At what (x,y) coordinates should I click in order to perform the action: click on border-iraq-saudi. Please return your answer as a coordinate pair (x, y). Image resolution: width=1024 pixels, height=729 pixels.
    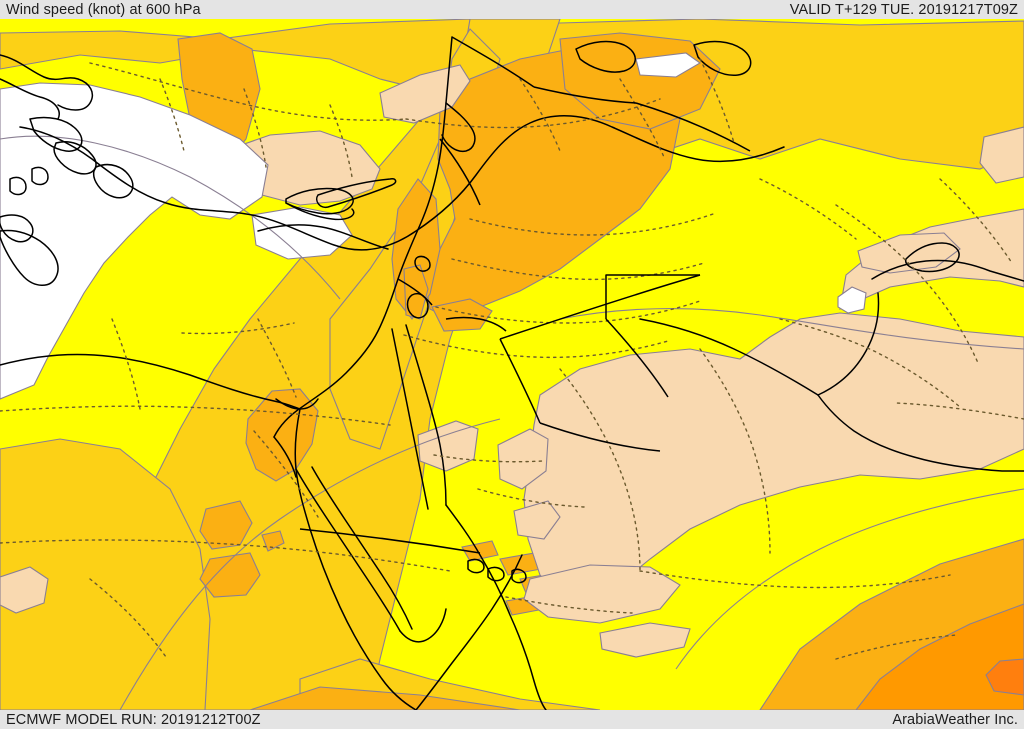
    Looking at the image, I should click on (568, 312).